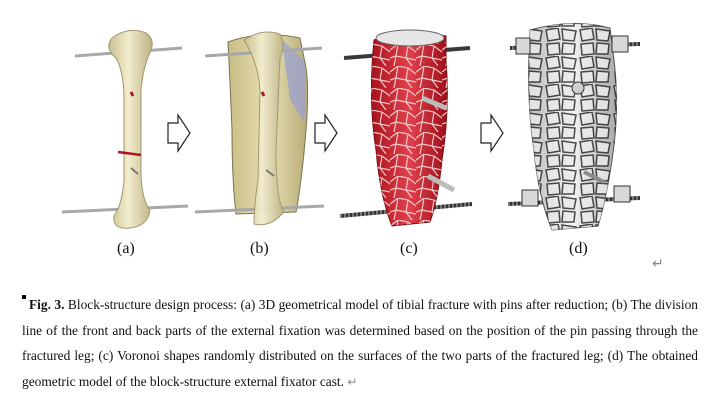 The height and width of the screenshot is (409, 719). What do you see at coordinates (125, 129) in the screenshot?
I see `panel-a-tibia-model` at bounding box center [125, 129].